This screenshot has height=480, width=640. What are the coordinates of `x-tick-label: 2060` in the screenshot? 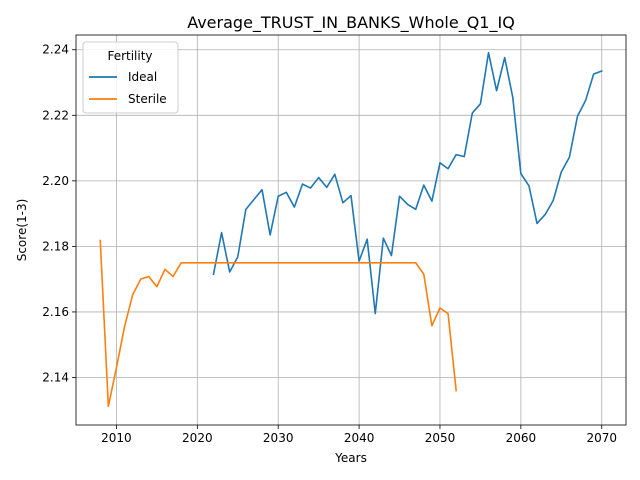 It's located at (521, 438).